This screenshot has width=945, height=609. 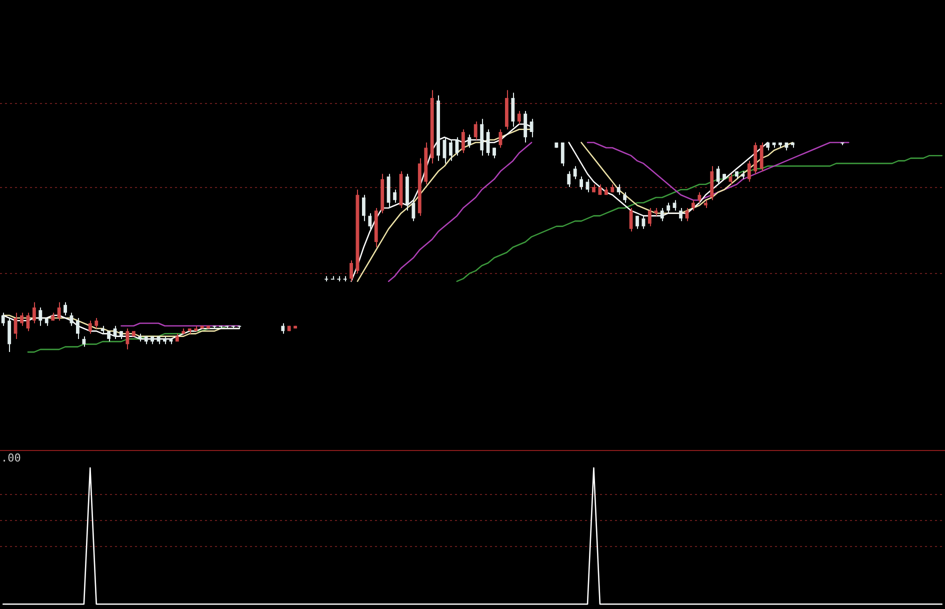 I want to click on text: .00, so click(x=11, y=457).